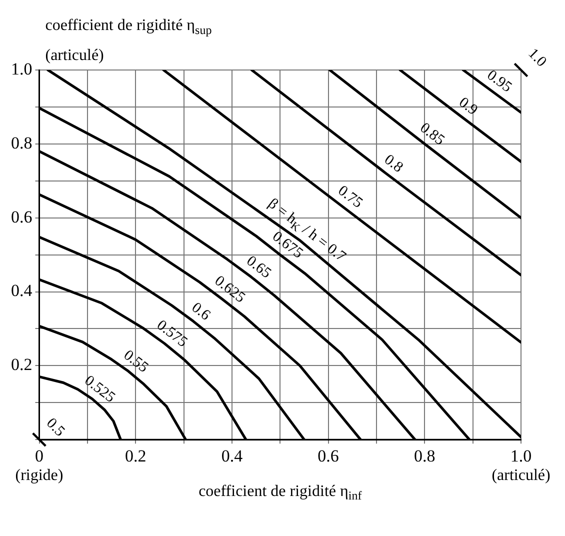  I want to click on x-tick-label: 0.6, so click(328, 456).